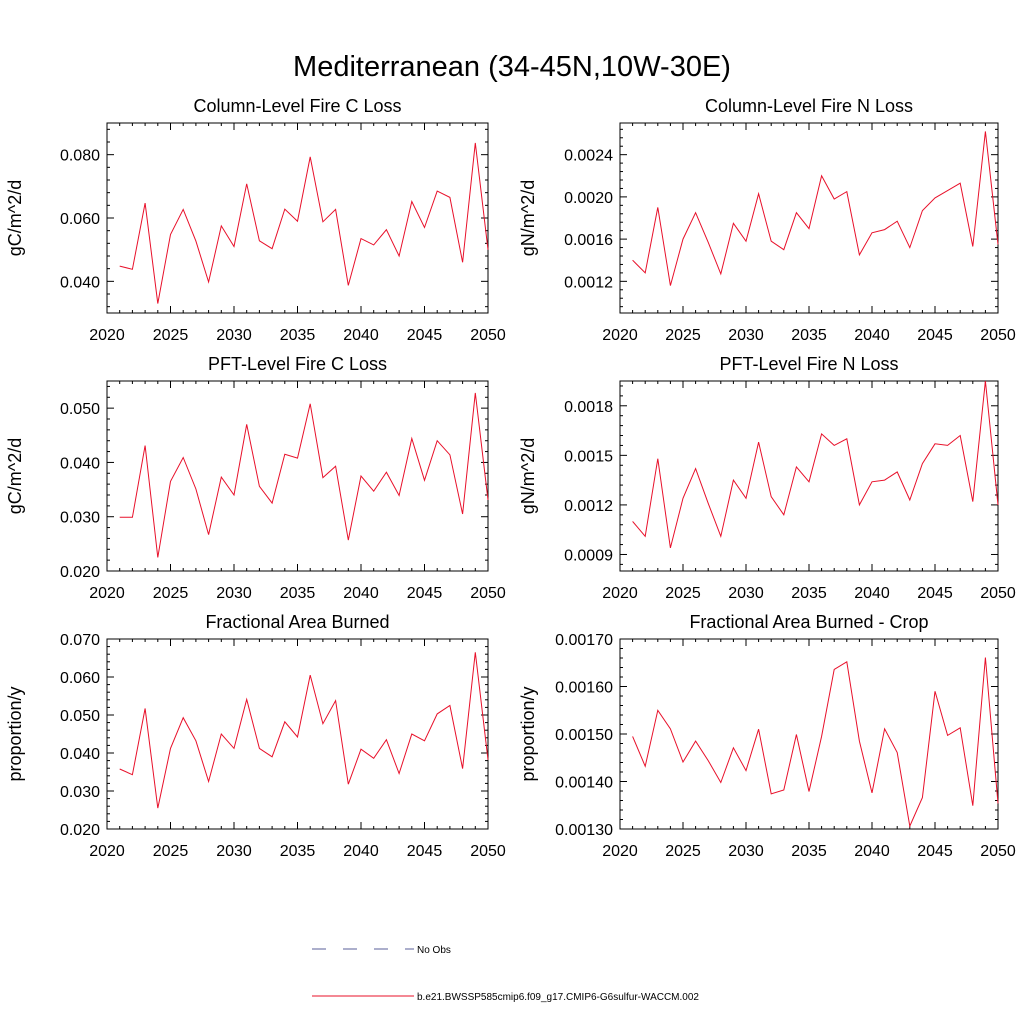  What do you see at coordinates (584, 688) in the screenshot?
I see `y-tick-label: 0.00160` at bounding box center [584, 688].